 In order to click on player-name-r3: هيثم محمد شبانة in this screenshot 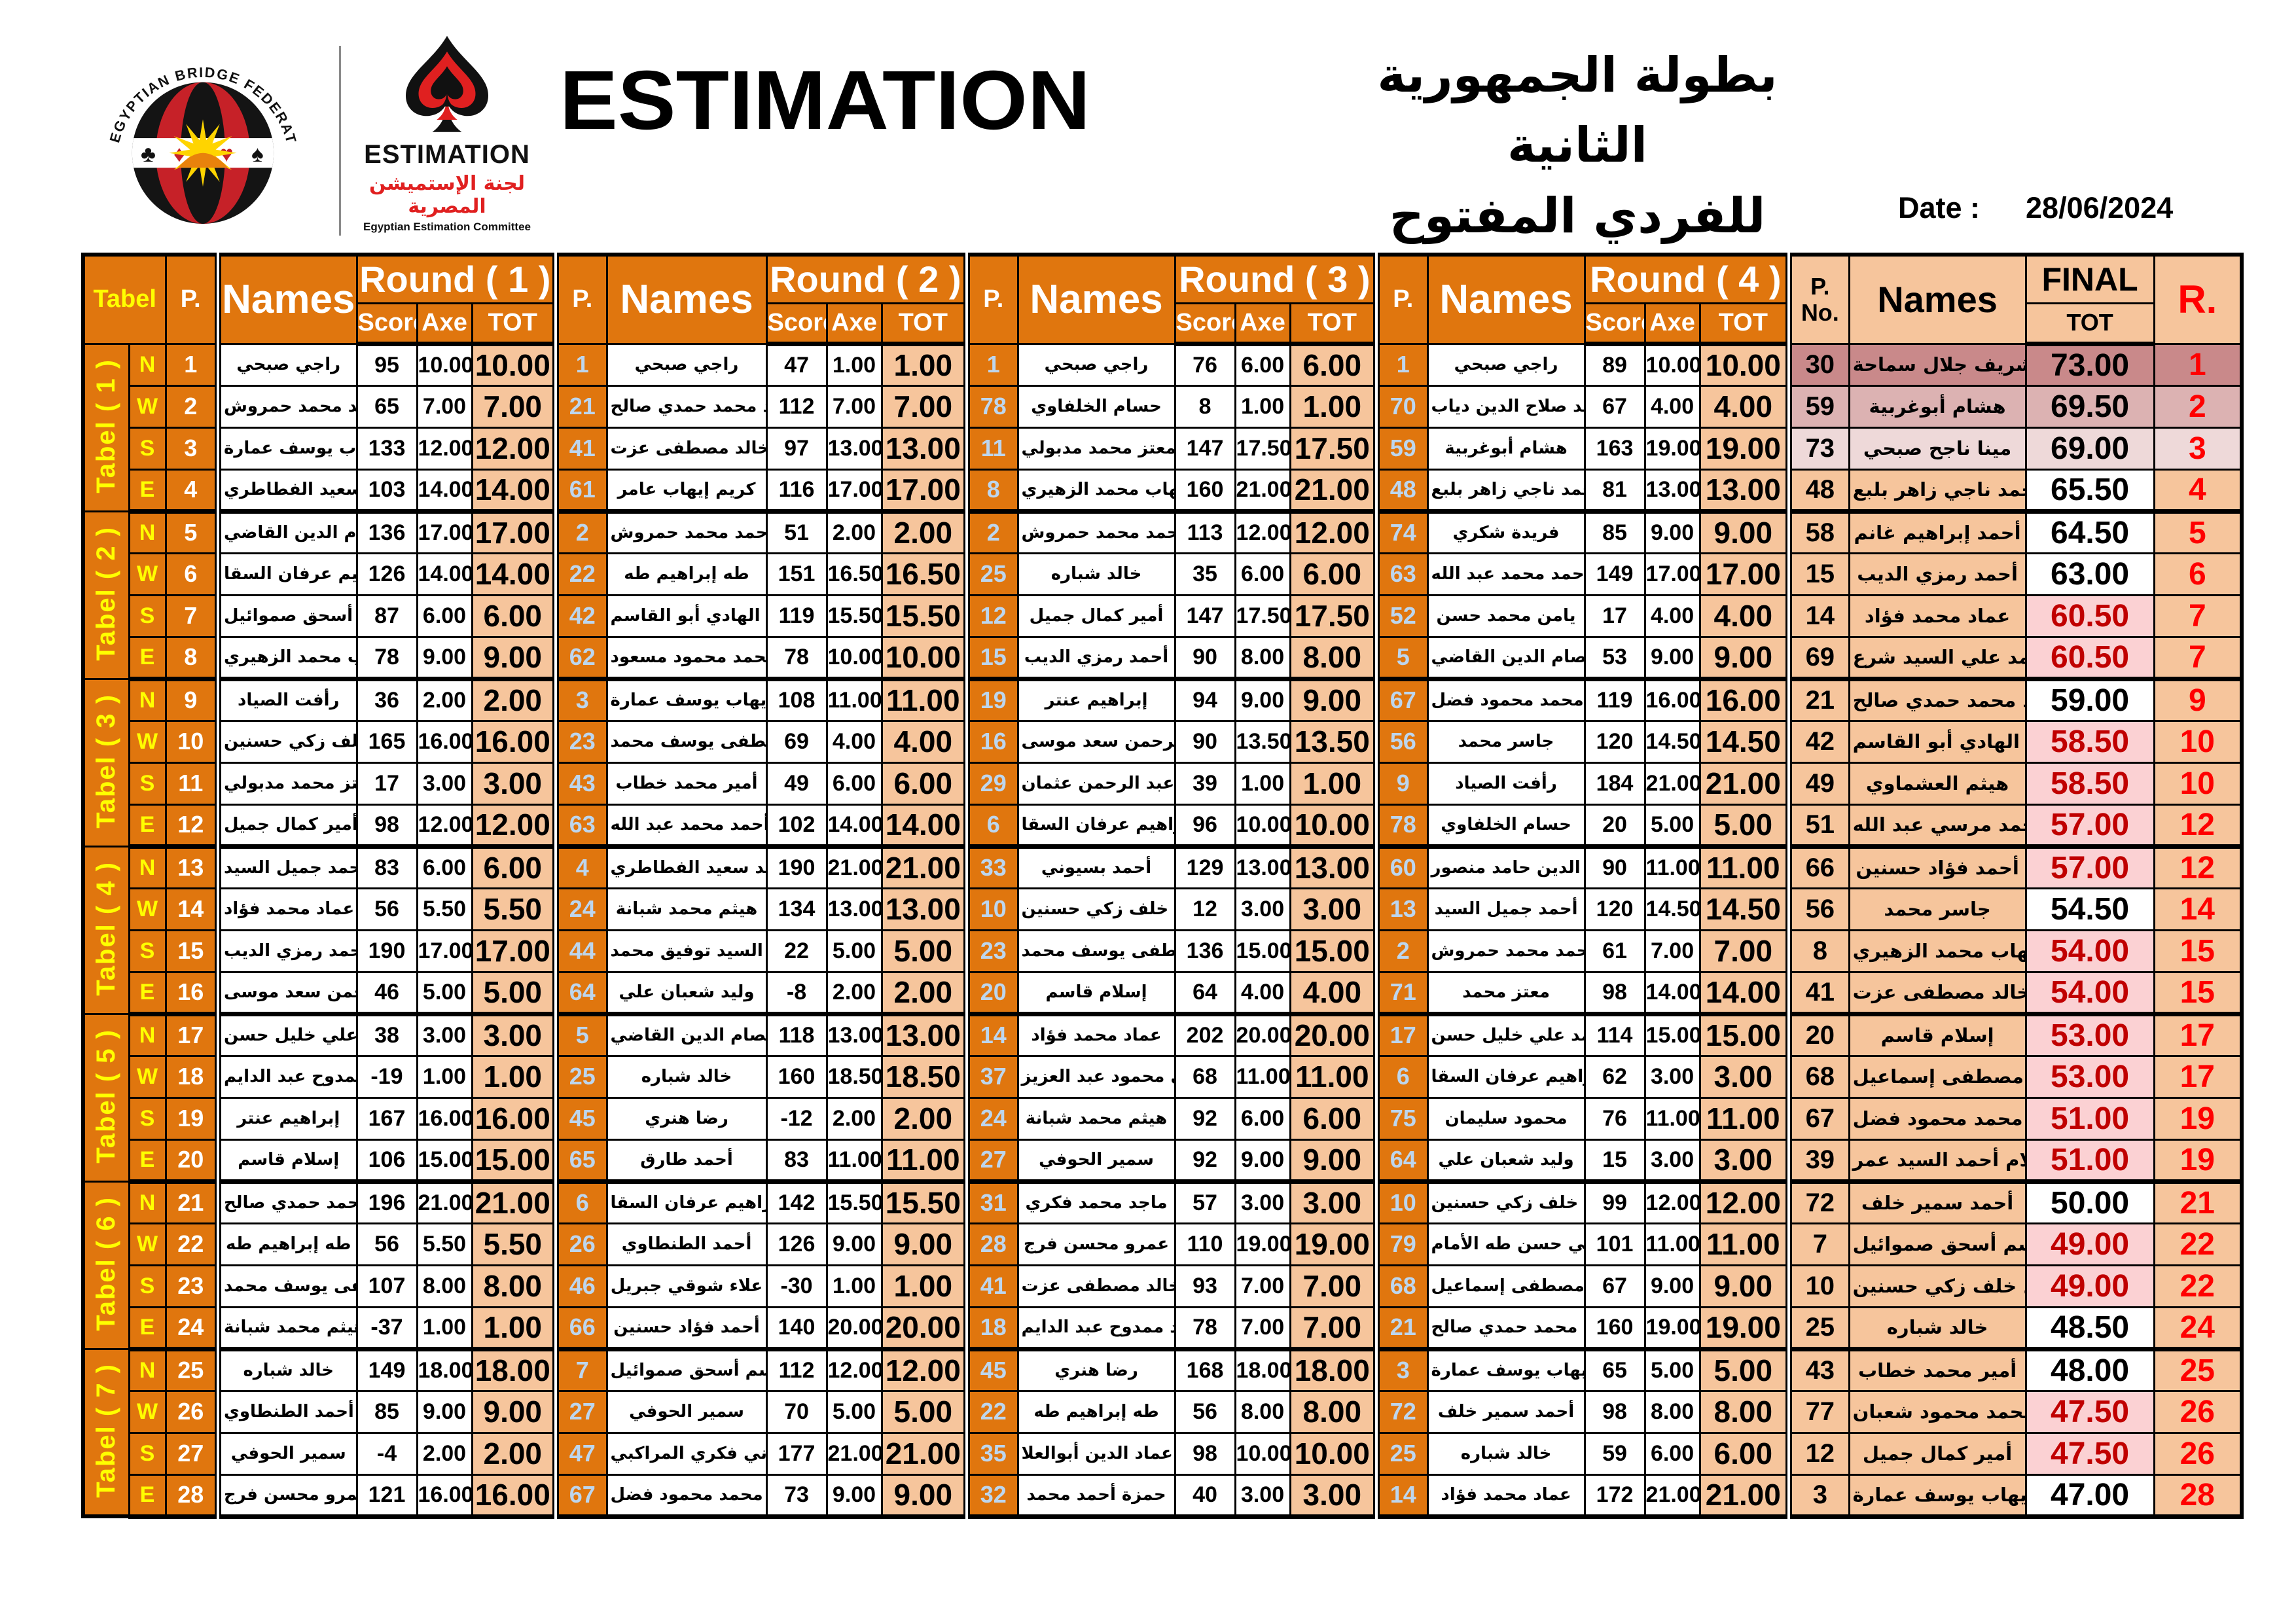, I will do `click(1096, 1118)`.